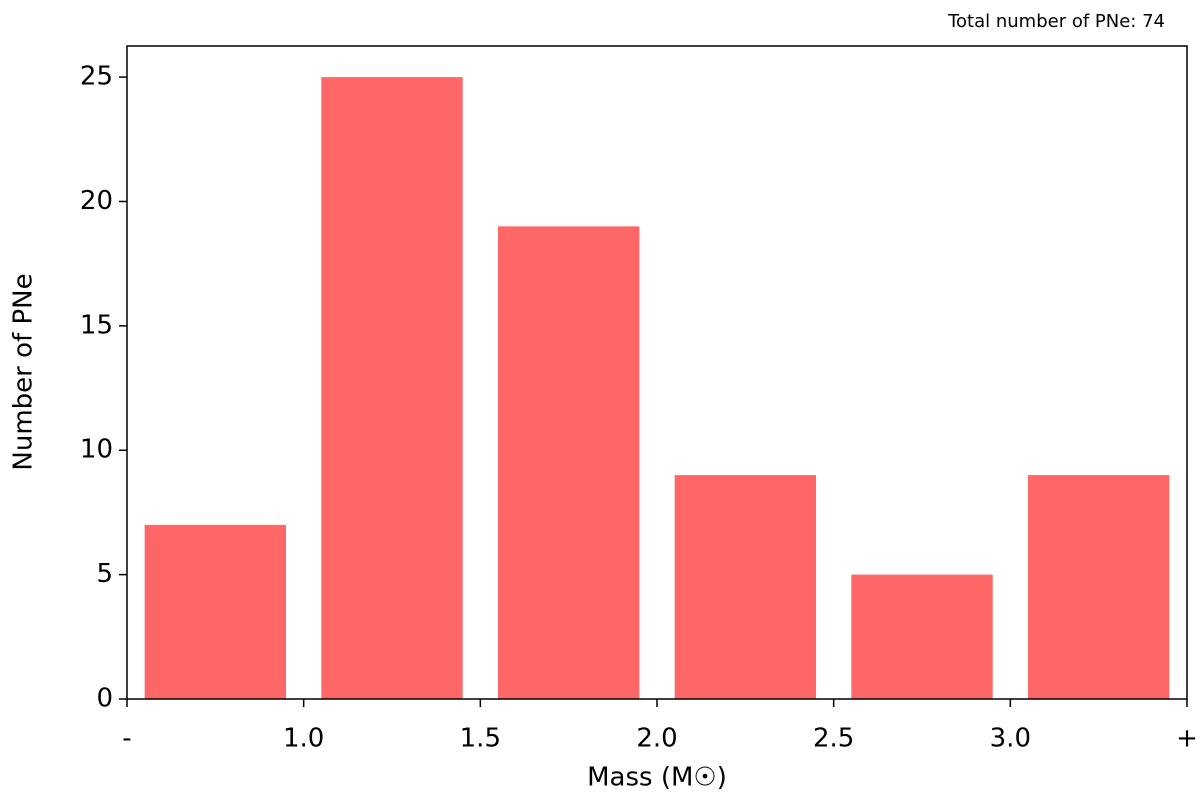 This screenshot has width=1200, height=797. Describe the element at coordinates (480, 739) in the screenshot. I see `x-tick-label: 1.5` at that location.